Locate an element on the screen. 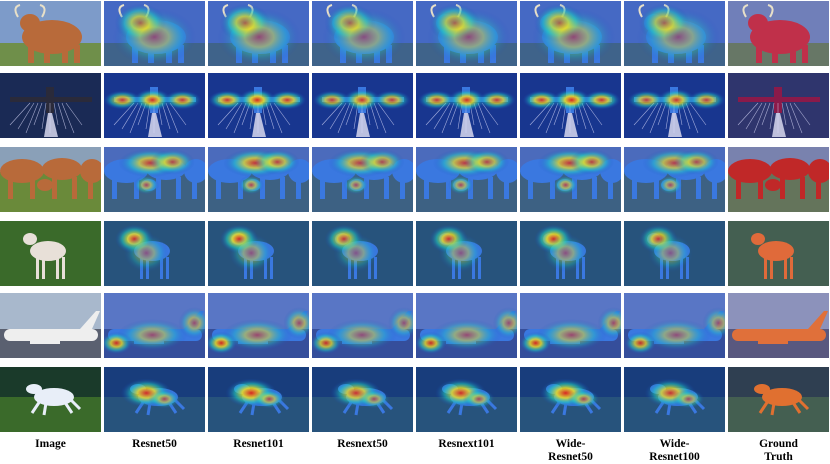 Image resolution: width=830 pixels, height=464 pixels. horse-ground_truth-cell is located at coordinates (778, 399).